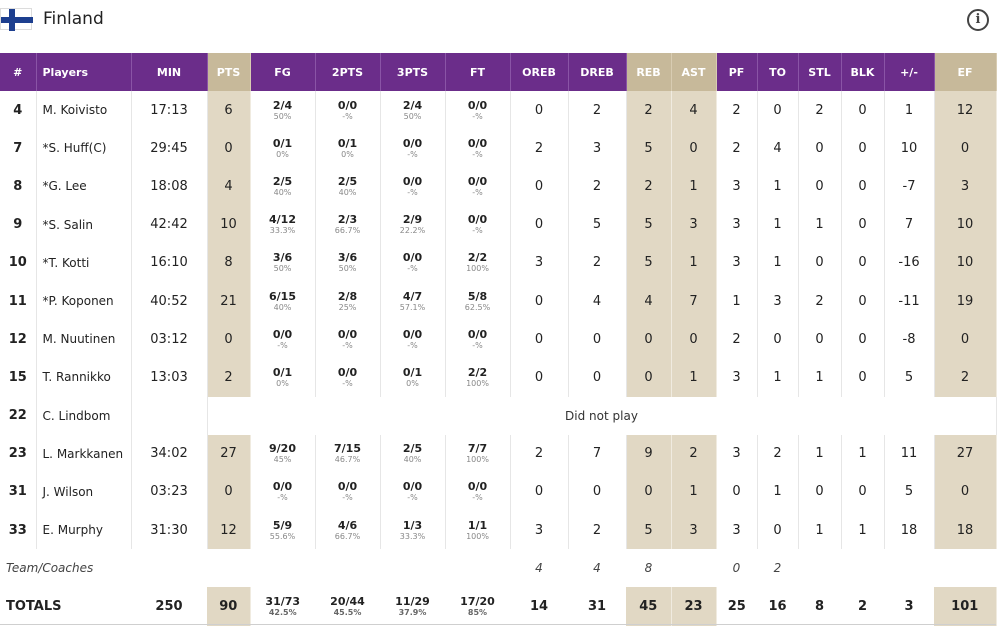 This screenshot has width=1000, height=636. Describe the element at coordinates (283, 224) in the screenshot. I see `field-goals: 4/12 33.3%` at that location.